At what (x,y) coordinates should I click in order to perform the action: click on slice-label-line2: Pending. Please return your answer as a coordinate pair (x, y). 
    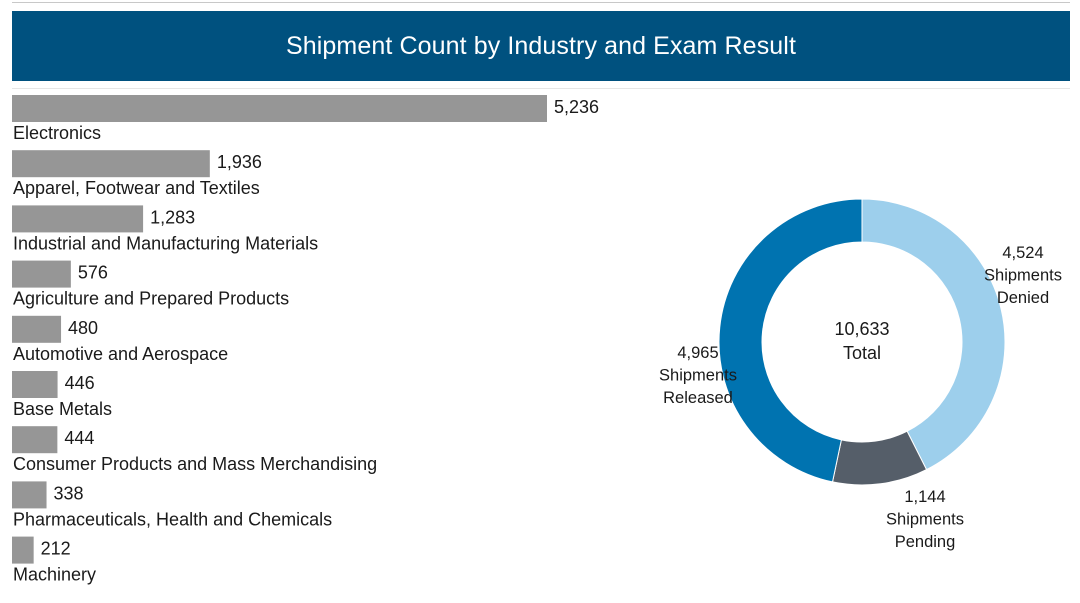
    Looking at the image, I should click on (925, 542).